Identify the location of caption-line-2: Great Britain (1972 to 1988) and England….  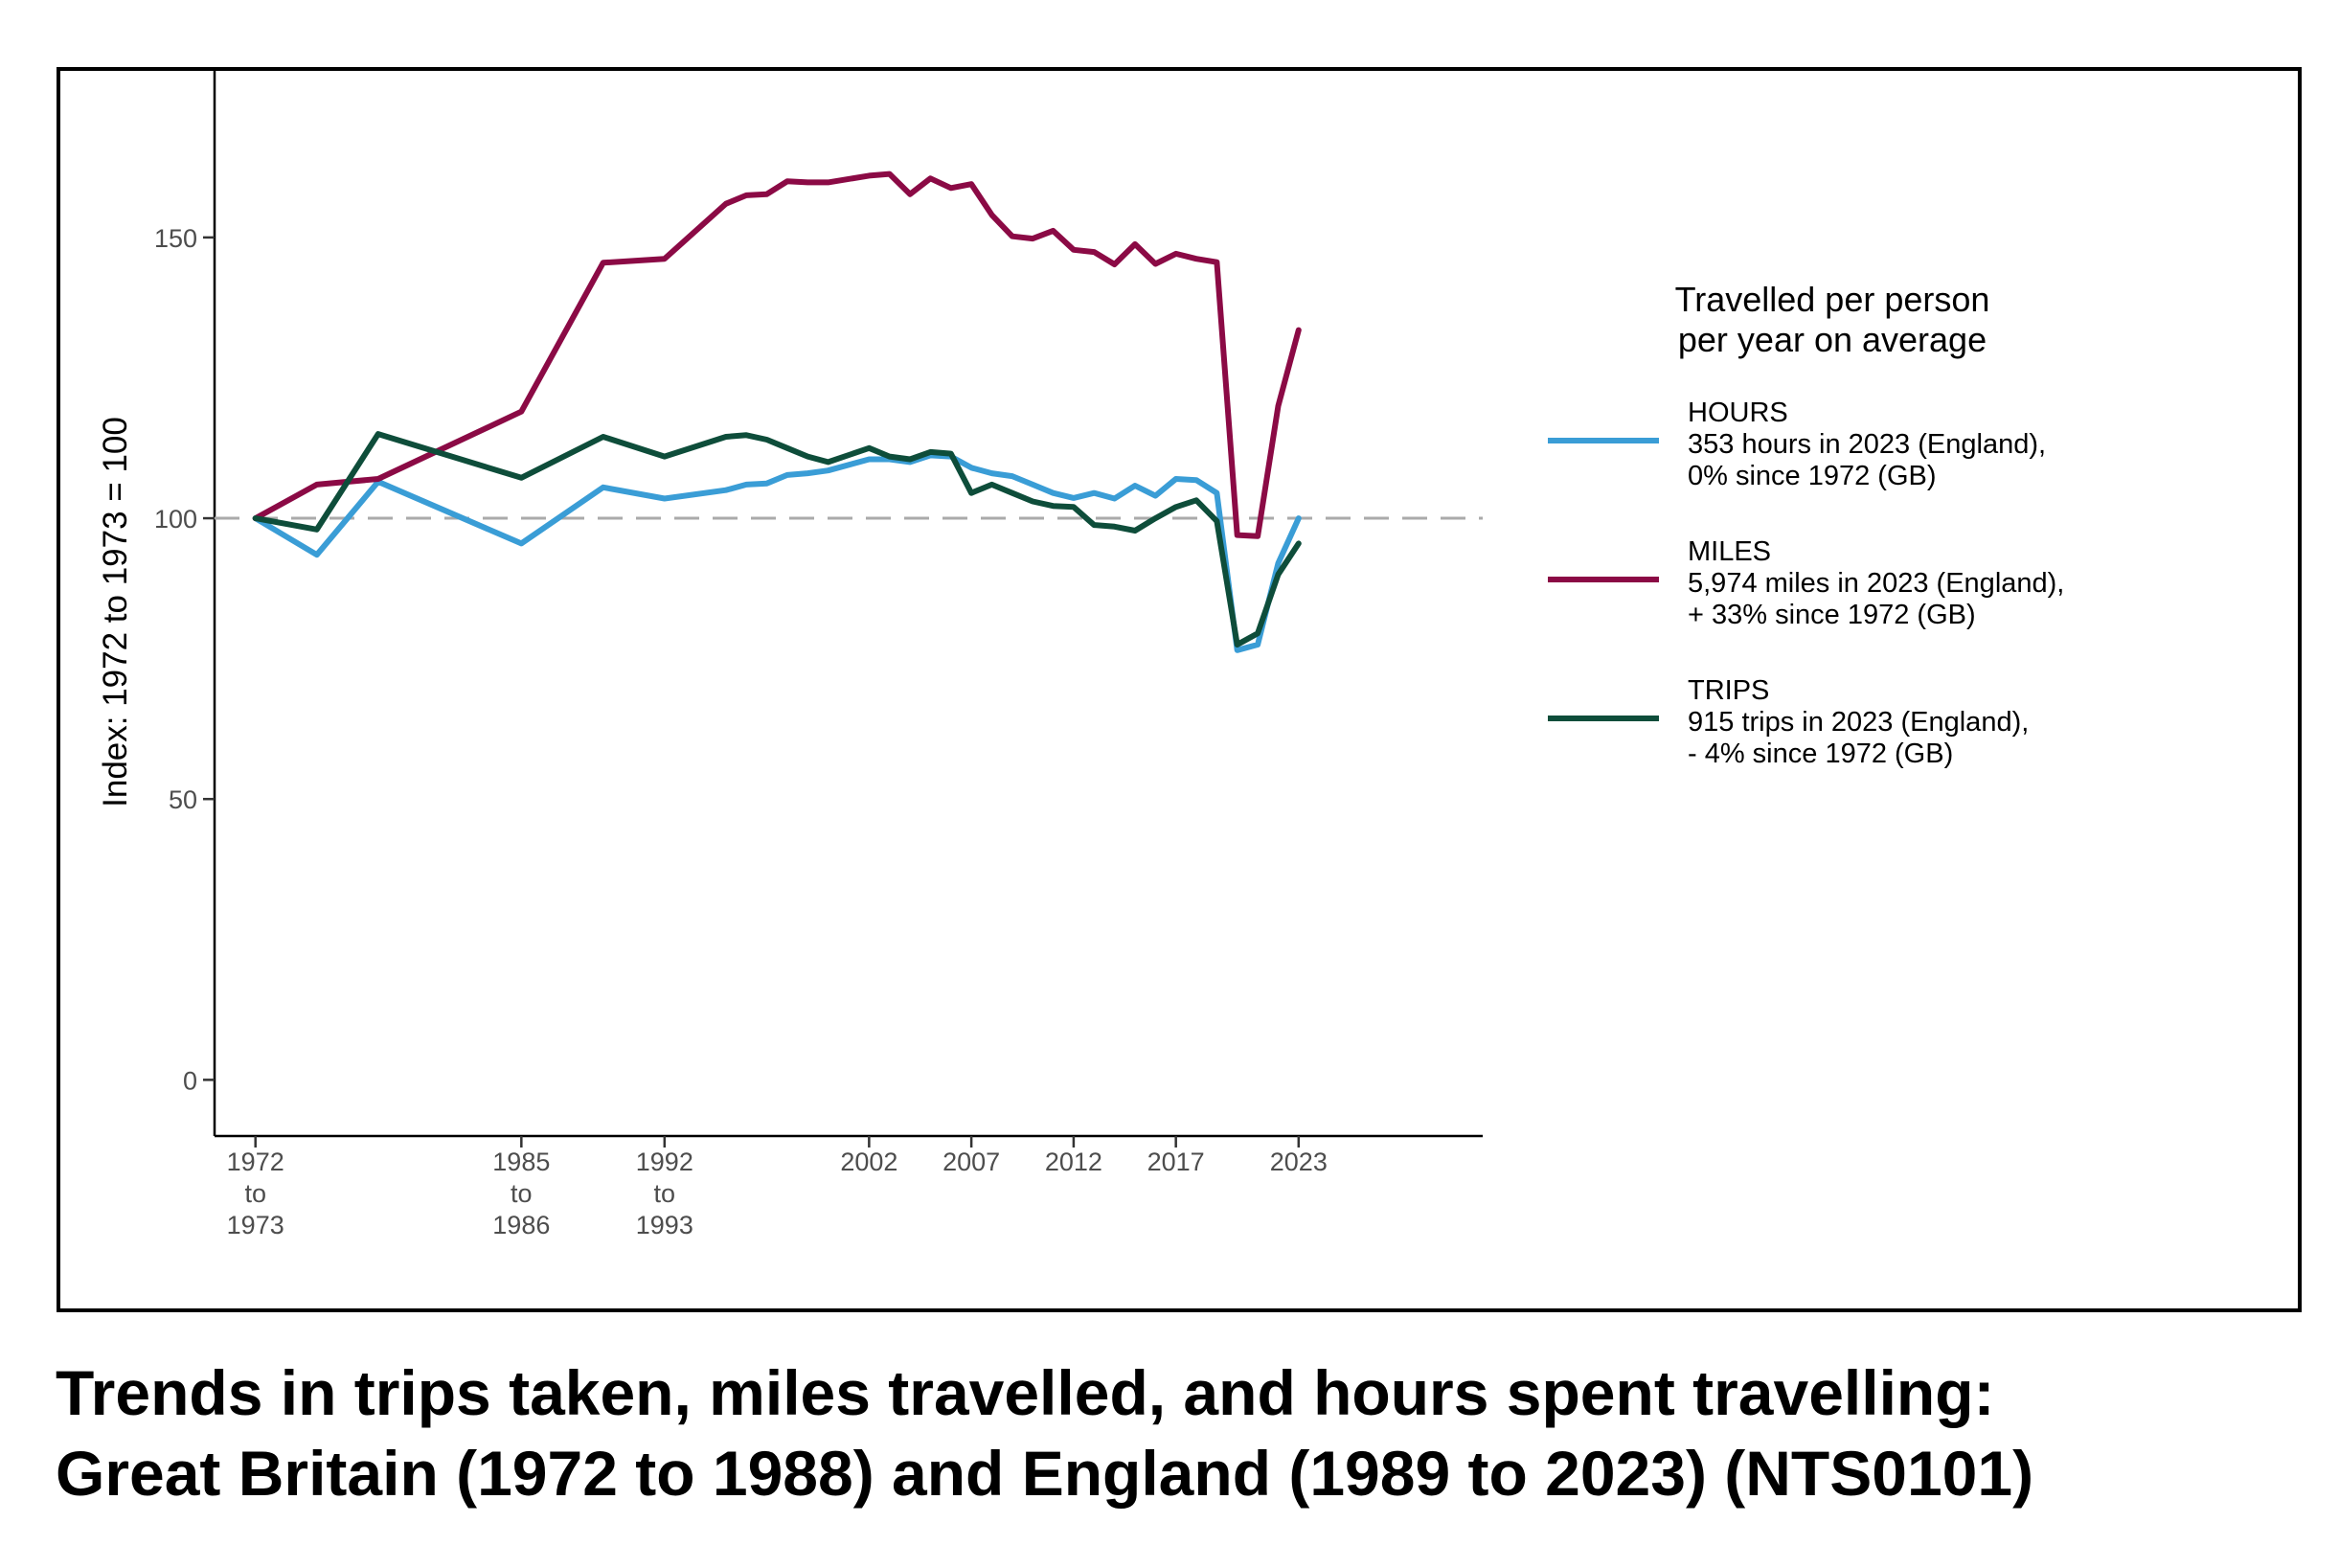
(1045, 1473).